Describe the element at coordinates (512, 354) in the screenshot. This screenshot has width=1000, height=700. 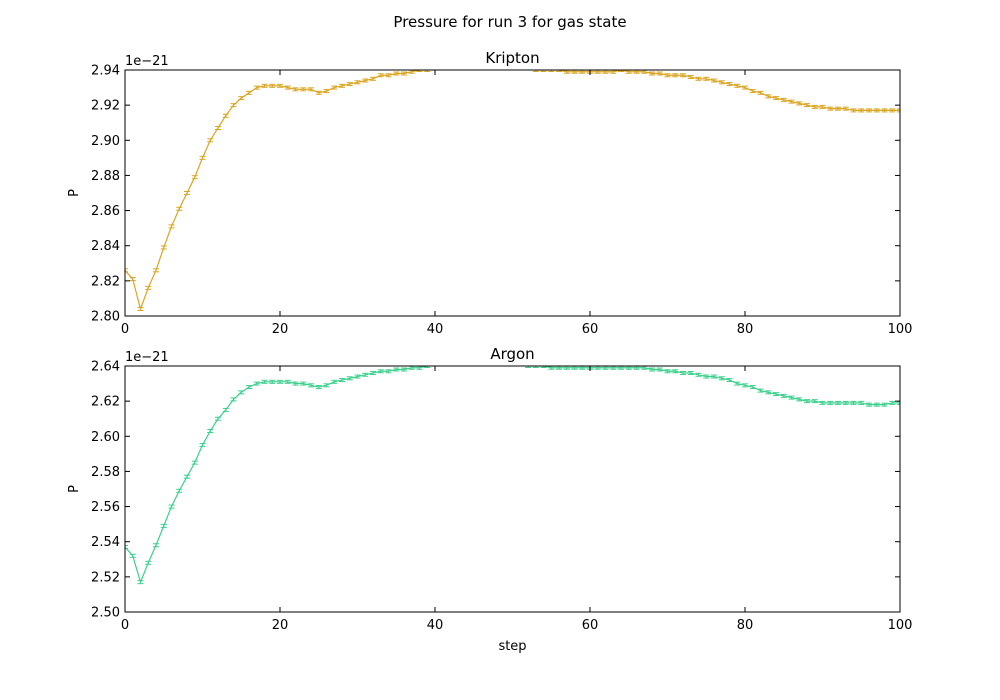
I see `subplot-title: Argon` at that location.